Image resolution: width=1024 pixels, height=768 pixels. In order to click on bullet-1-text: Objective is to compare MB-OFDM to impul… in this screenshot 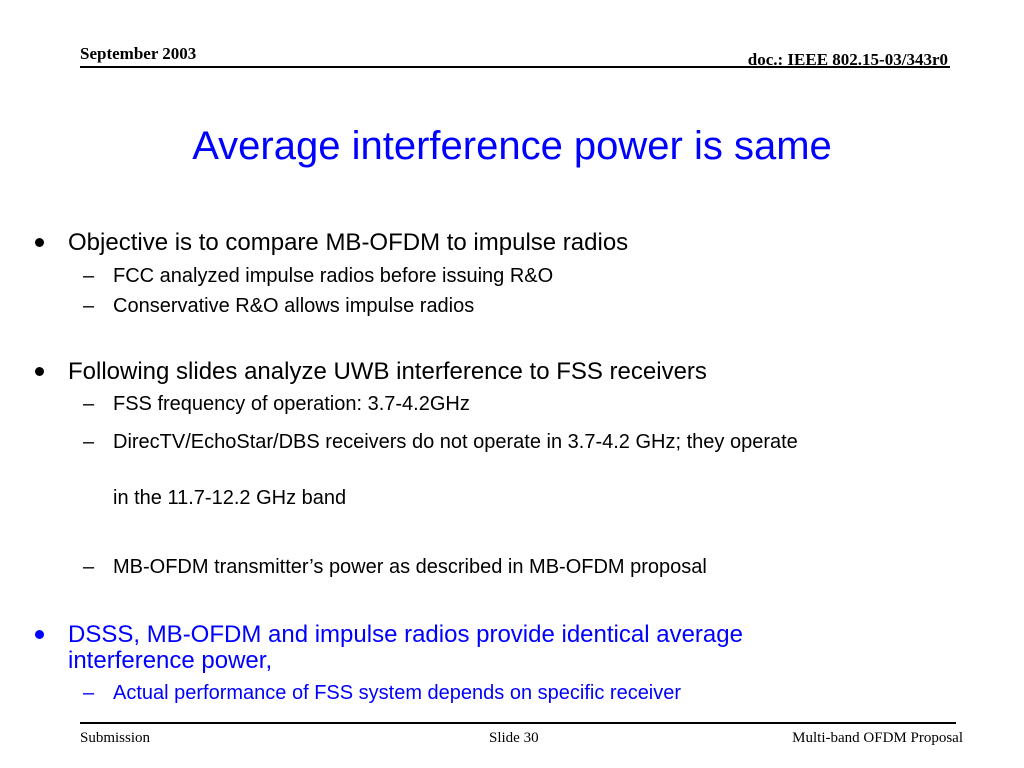, I will do `click(348, 242)`.